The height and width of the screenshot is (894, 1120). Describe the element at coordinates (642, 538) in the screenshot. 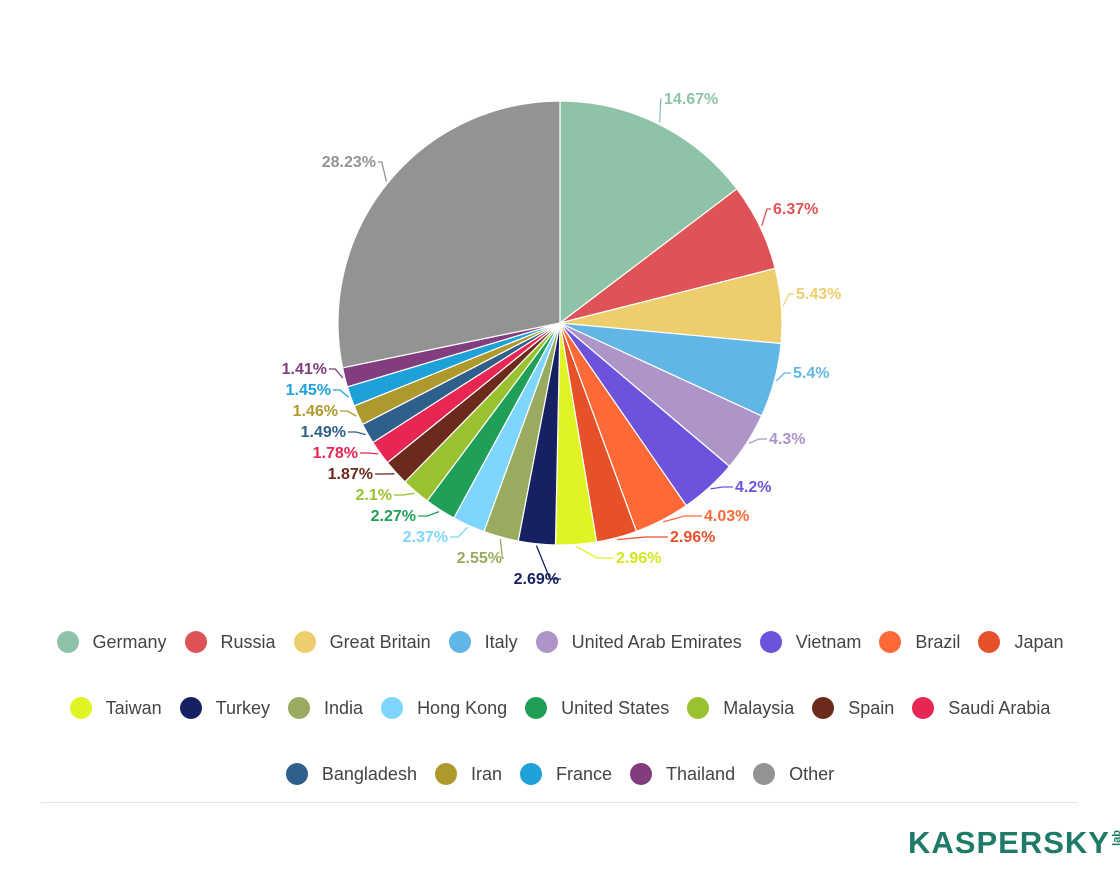

I see `leader-line-japan` at that location.